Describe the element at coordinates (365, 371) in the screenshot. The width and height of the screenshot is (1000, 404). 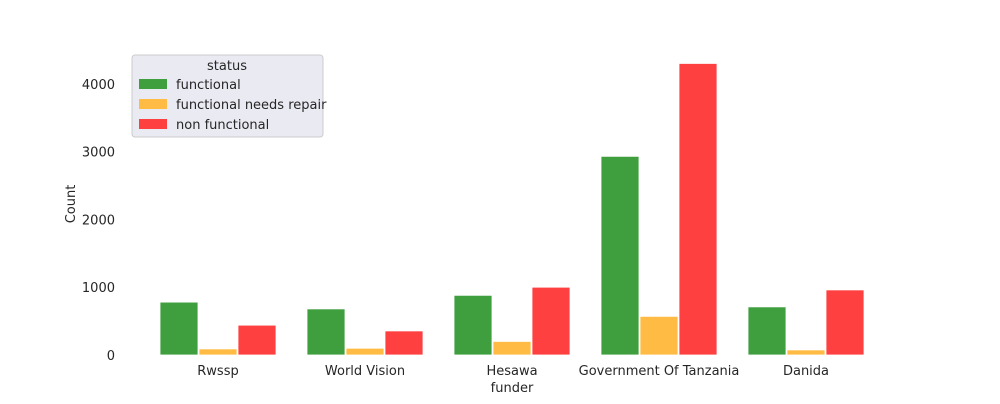
I see `x-tick-label: World Vision` at that location.